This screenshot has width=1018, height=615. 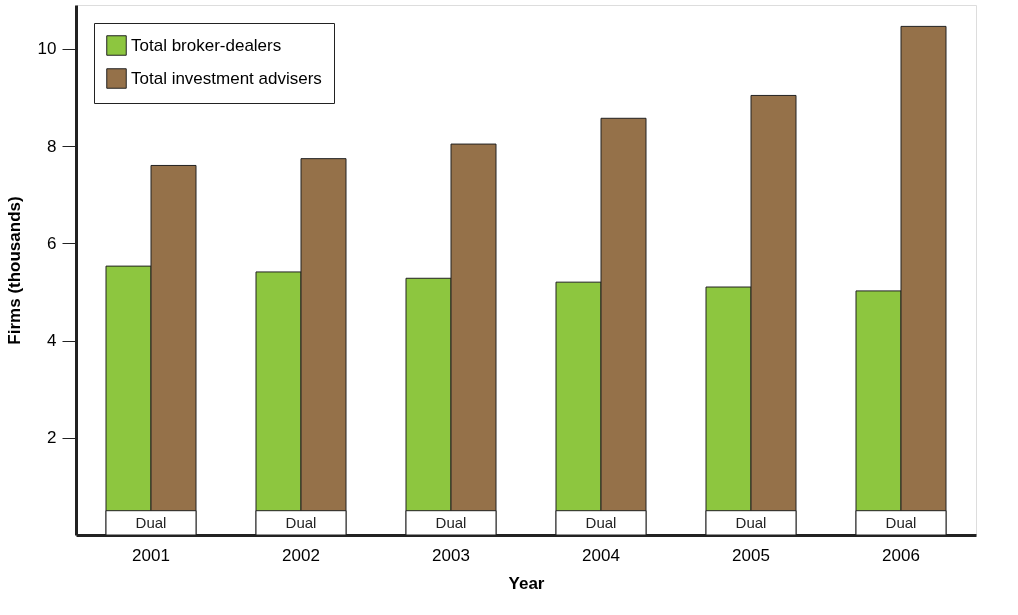 I want to click on series-label: Dual, so click(x=151, y=522).